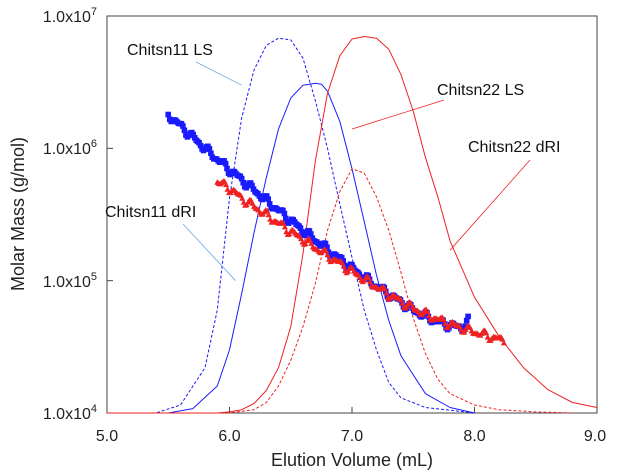  I want to click on annotation-label: Chitsn11 dRI, so click(150, 212).